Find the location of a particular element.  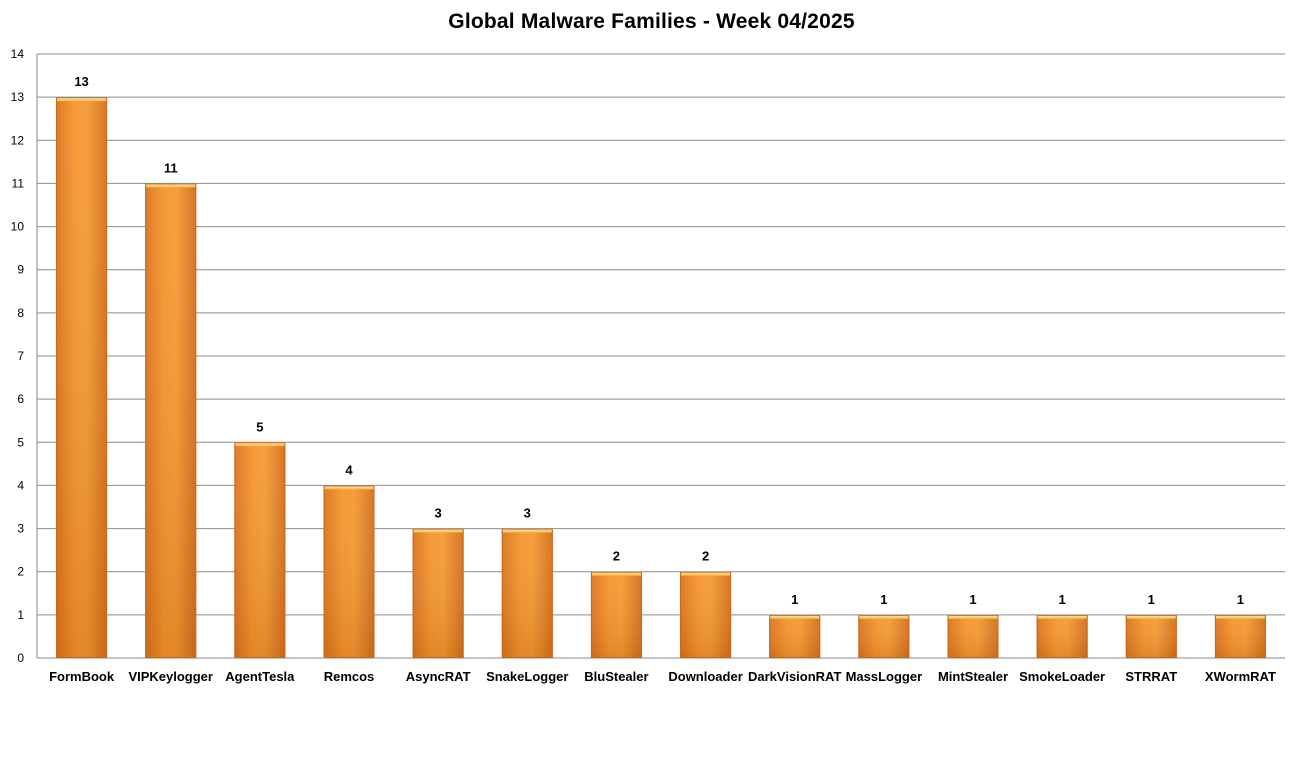

category-label: SmokeLoader is located at coordinates (1062, 676).